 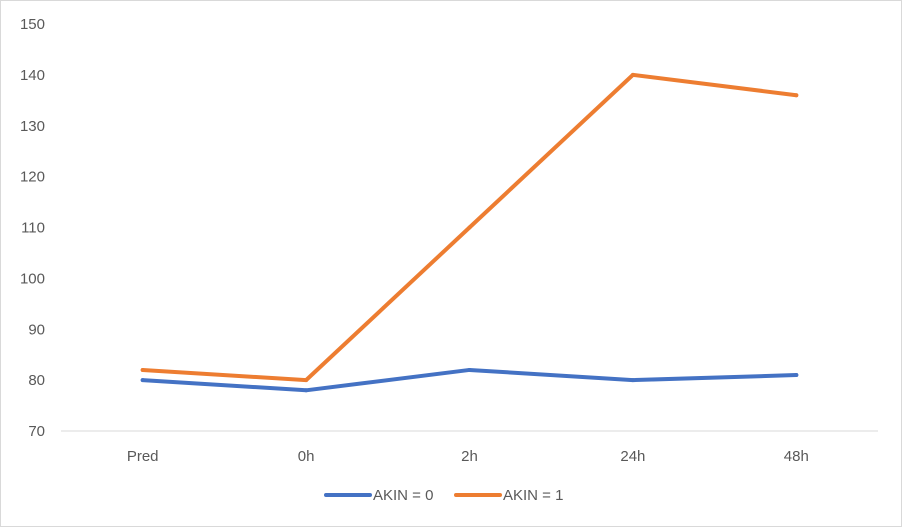 What do you see at coordinates (32, 75) in the screenshot?
I see `y-tick-label: 140` at bounding box center [32, 75].